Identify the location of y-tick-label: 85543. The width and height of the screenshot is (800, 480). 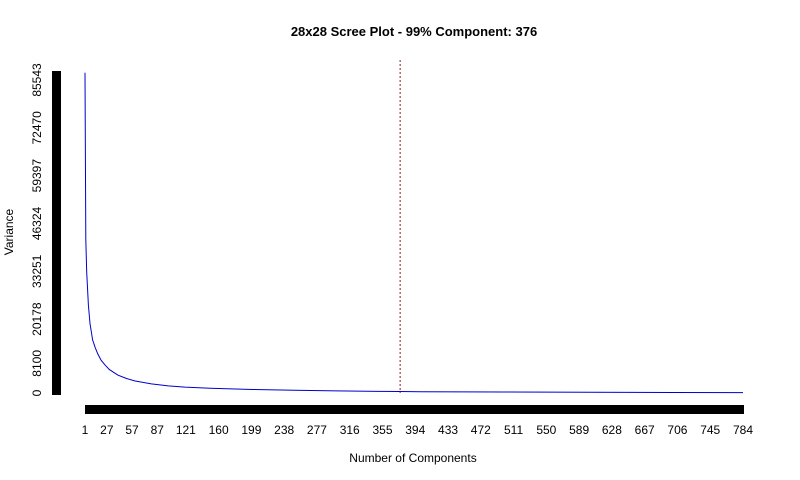
(37, 80).